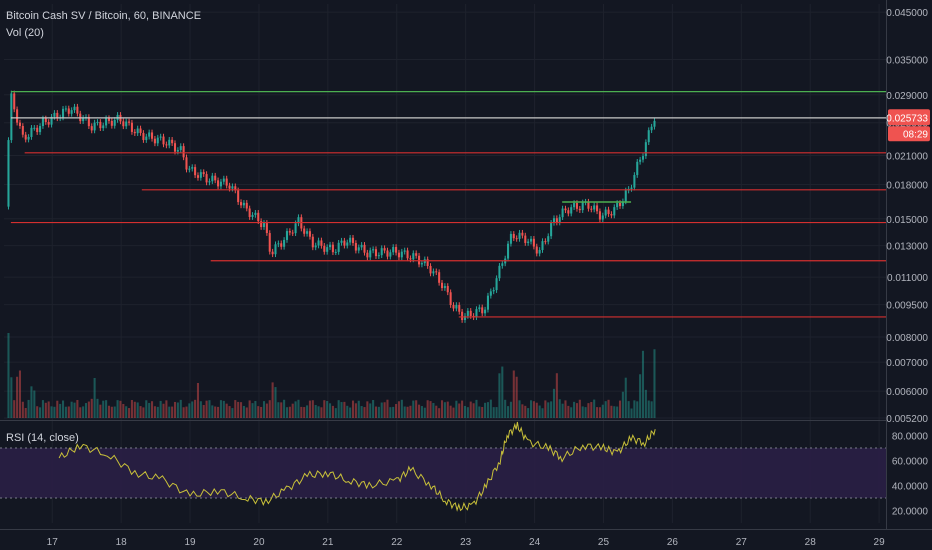 The image size is (932, 550). I want to click on volume-indicator-label: Vol (20), so click(25, 33).